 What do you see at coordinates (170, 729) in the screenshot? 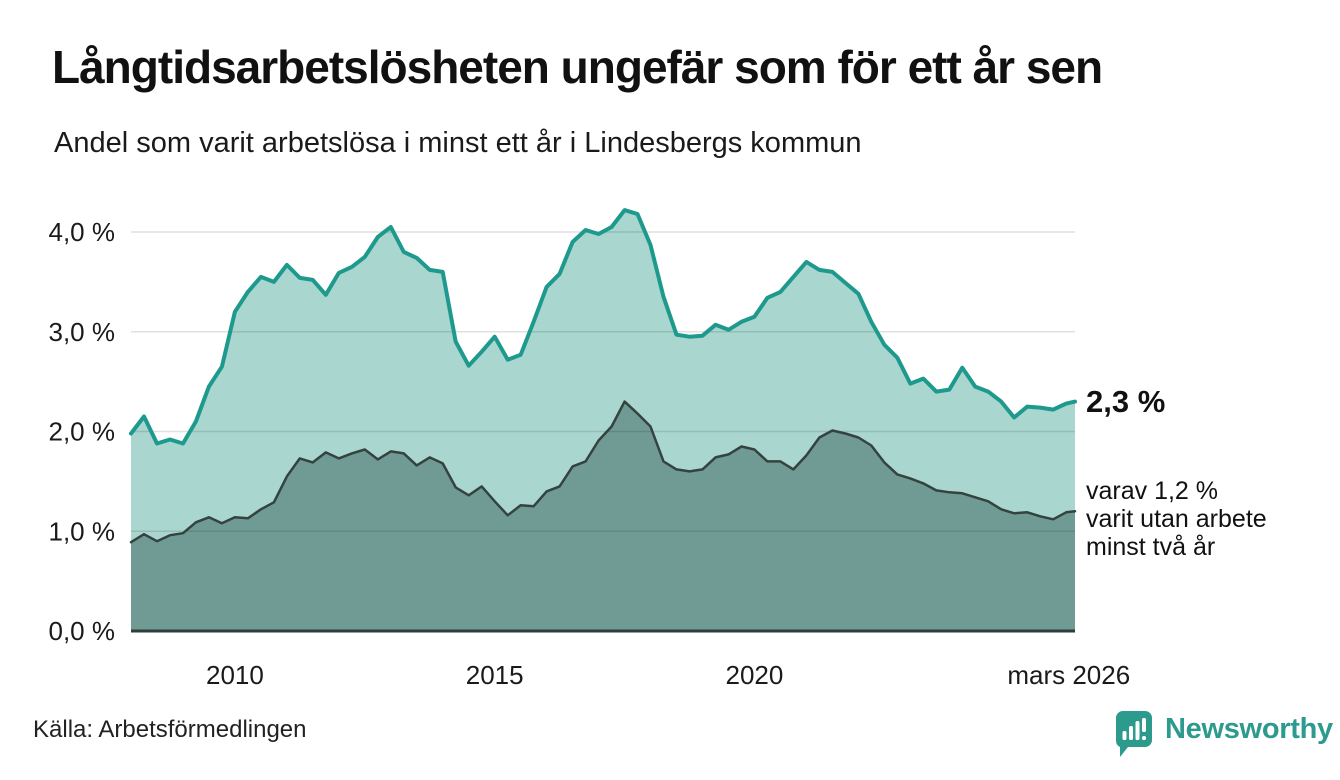
I see `source-label: Källa: Arbetsförmedlingen` at bounding box center [170, 729].